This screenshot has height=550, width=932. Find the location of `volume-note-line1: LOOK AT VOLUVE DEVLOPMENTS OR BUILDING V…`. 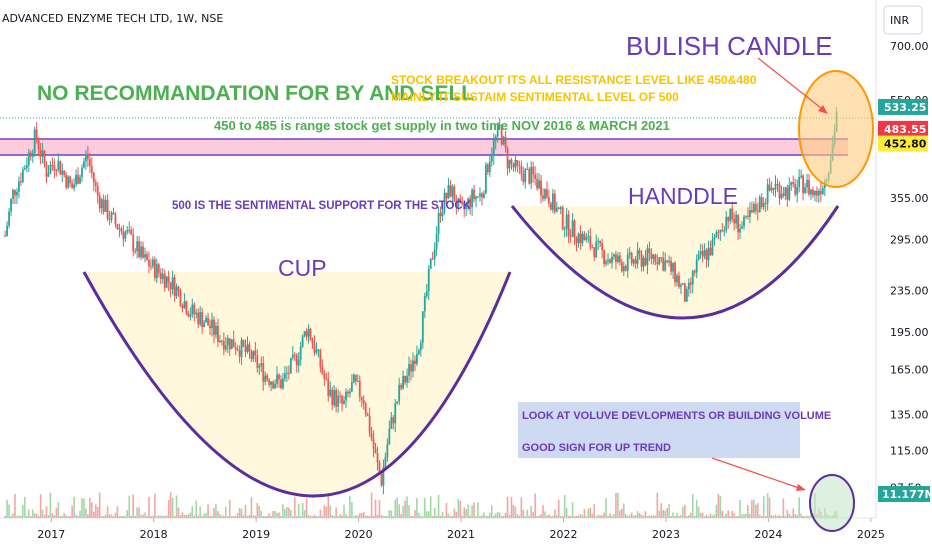

volume-note-line1: LOOK AT VOLUVE DEVLOPMENTS OR BUILDING V… is located at coordinates (676, 416).